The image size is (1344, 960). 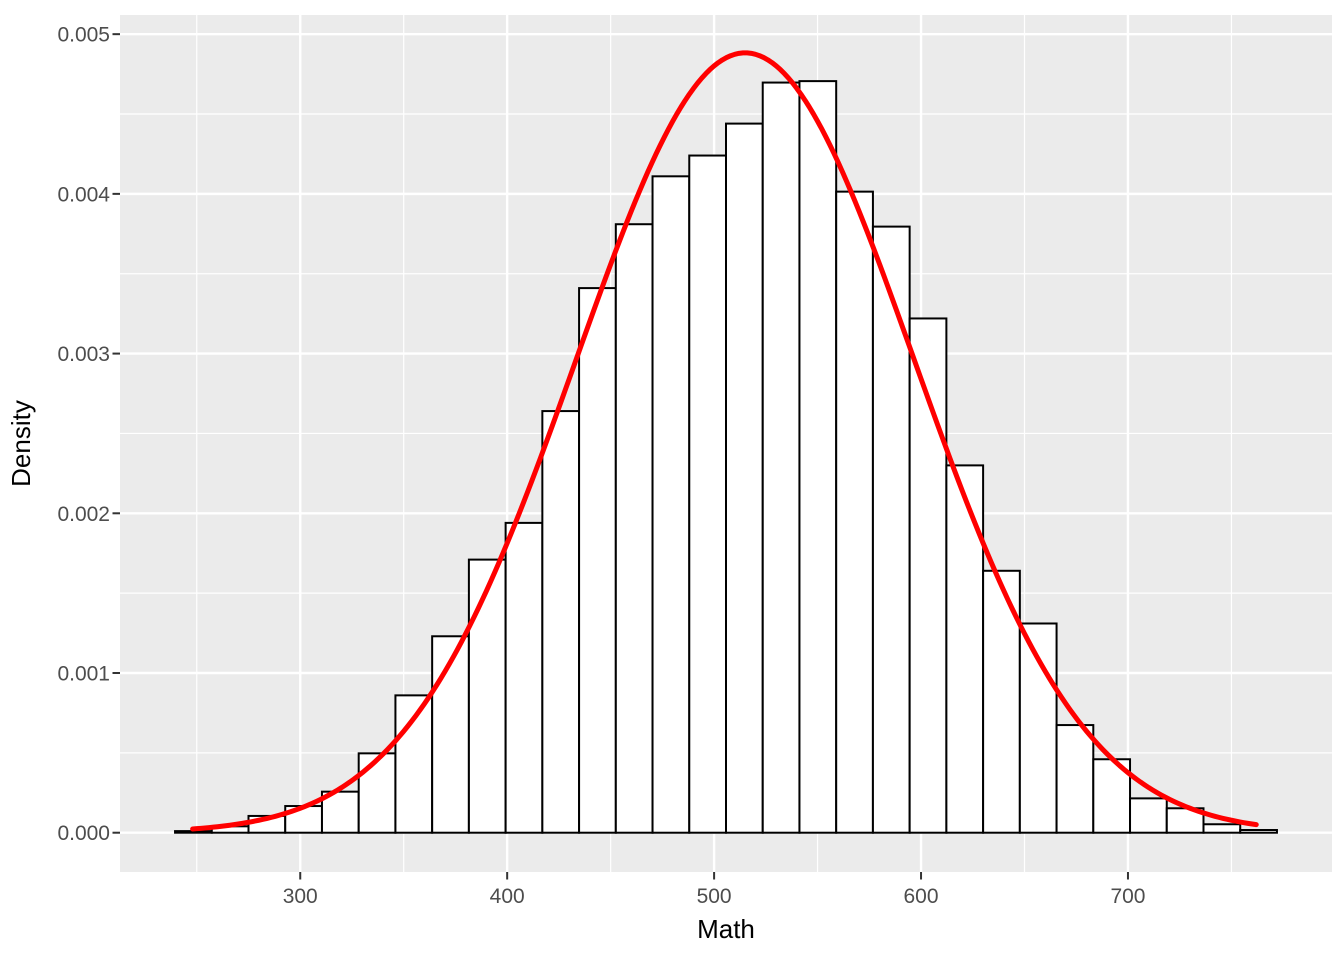 What do you see at coordinates (83, 674) in the screenshot?
I see `y-tick-label: 0.001` at bounding box center [83, 674].